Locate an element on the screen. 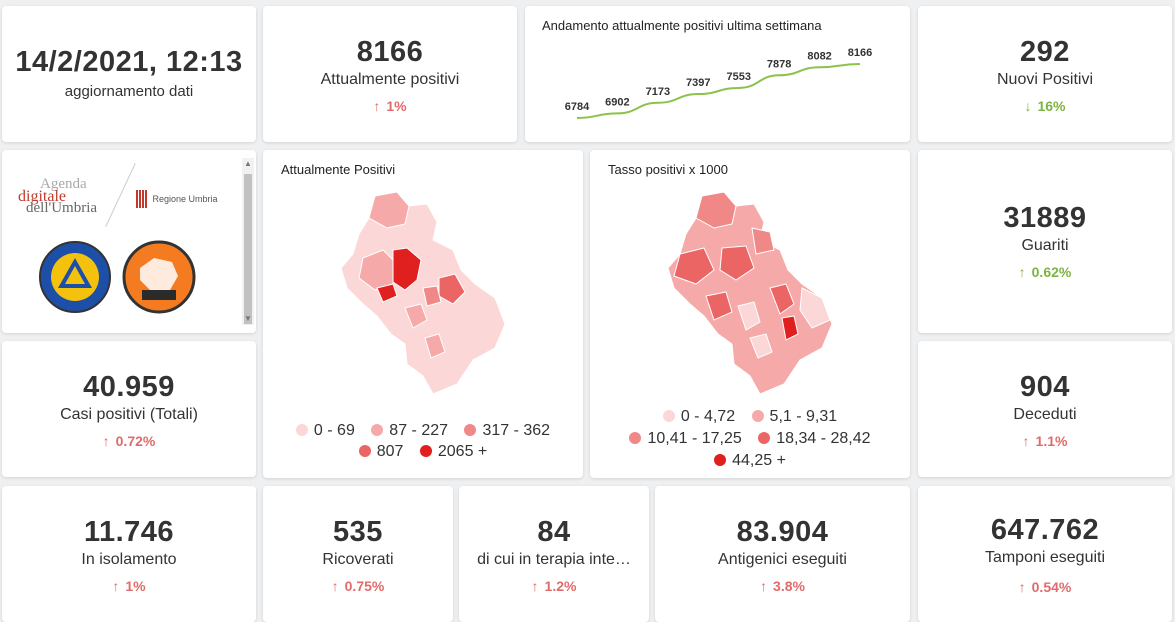 Image resolution: width=1175 pixels, height=622 pixels. logos-scrollbar: ▲ ▼ is located at coordinates (248, 241).